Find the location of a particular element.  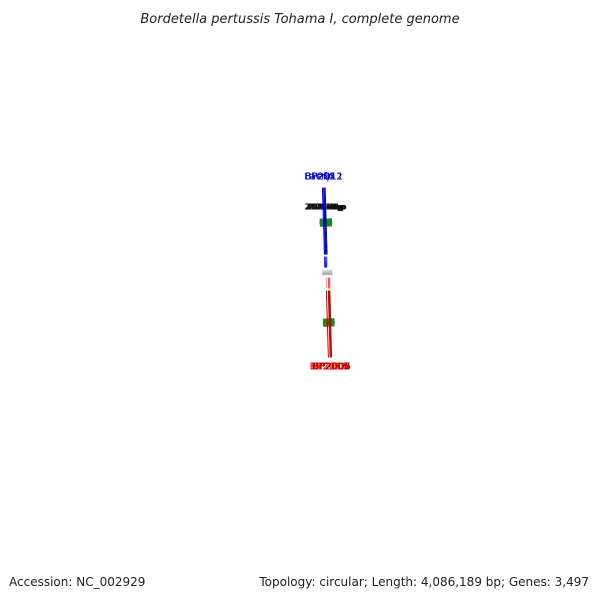

gene-BP2006 is located at coordinates (329, 283).